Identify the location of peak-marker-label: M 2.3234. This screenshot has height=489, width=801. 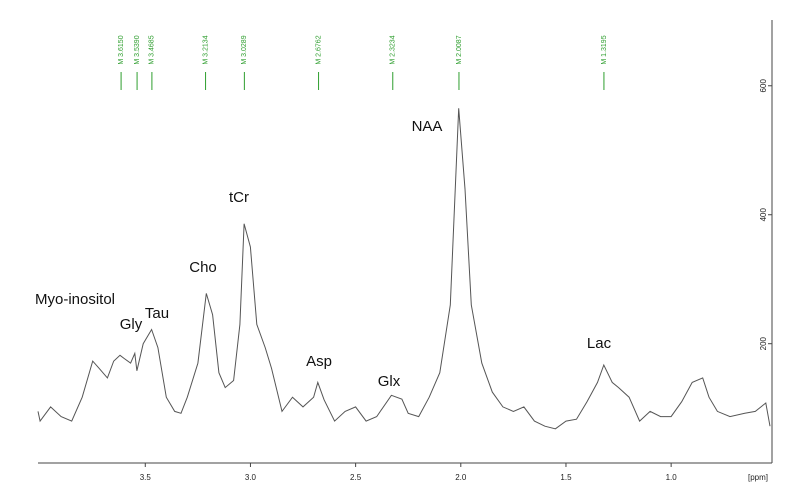
(393, 49).